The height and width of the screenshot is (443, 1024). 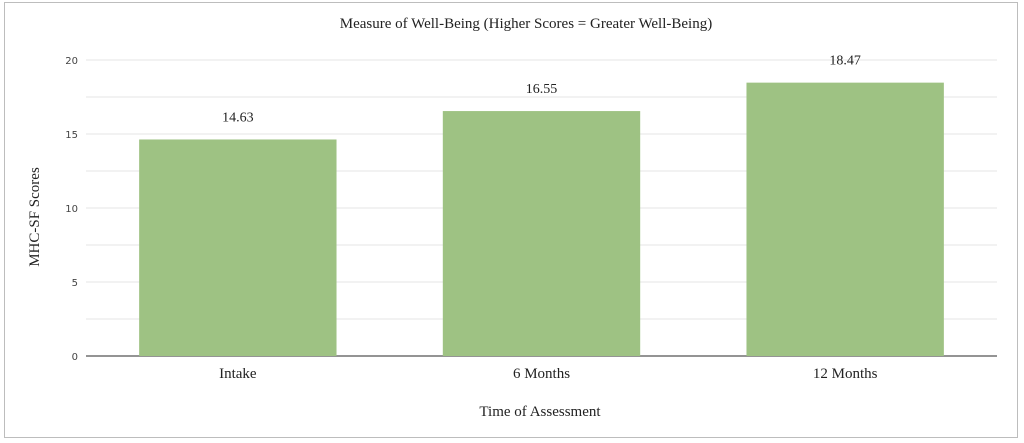 I want to click on x-tick-label: 12 Months, so click(x=845, y=374).